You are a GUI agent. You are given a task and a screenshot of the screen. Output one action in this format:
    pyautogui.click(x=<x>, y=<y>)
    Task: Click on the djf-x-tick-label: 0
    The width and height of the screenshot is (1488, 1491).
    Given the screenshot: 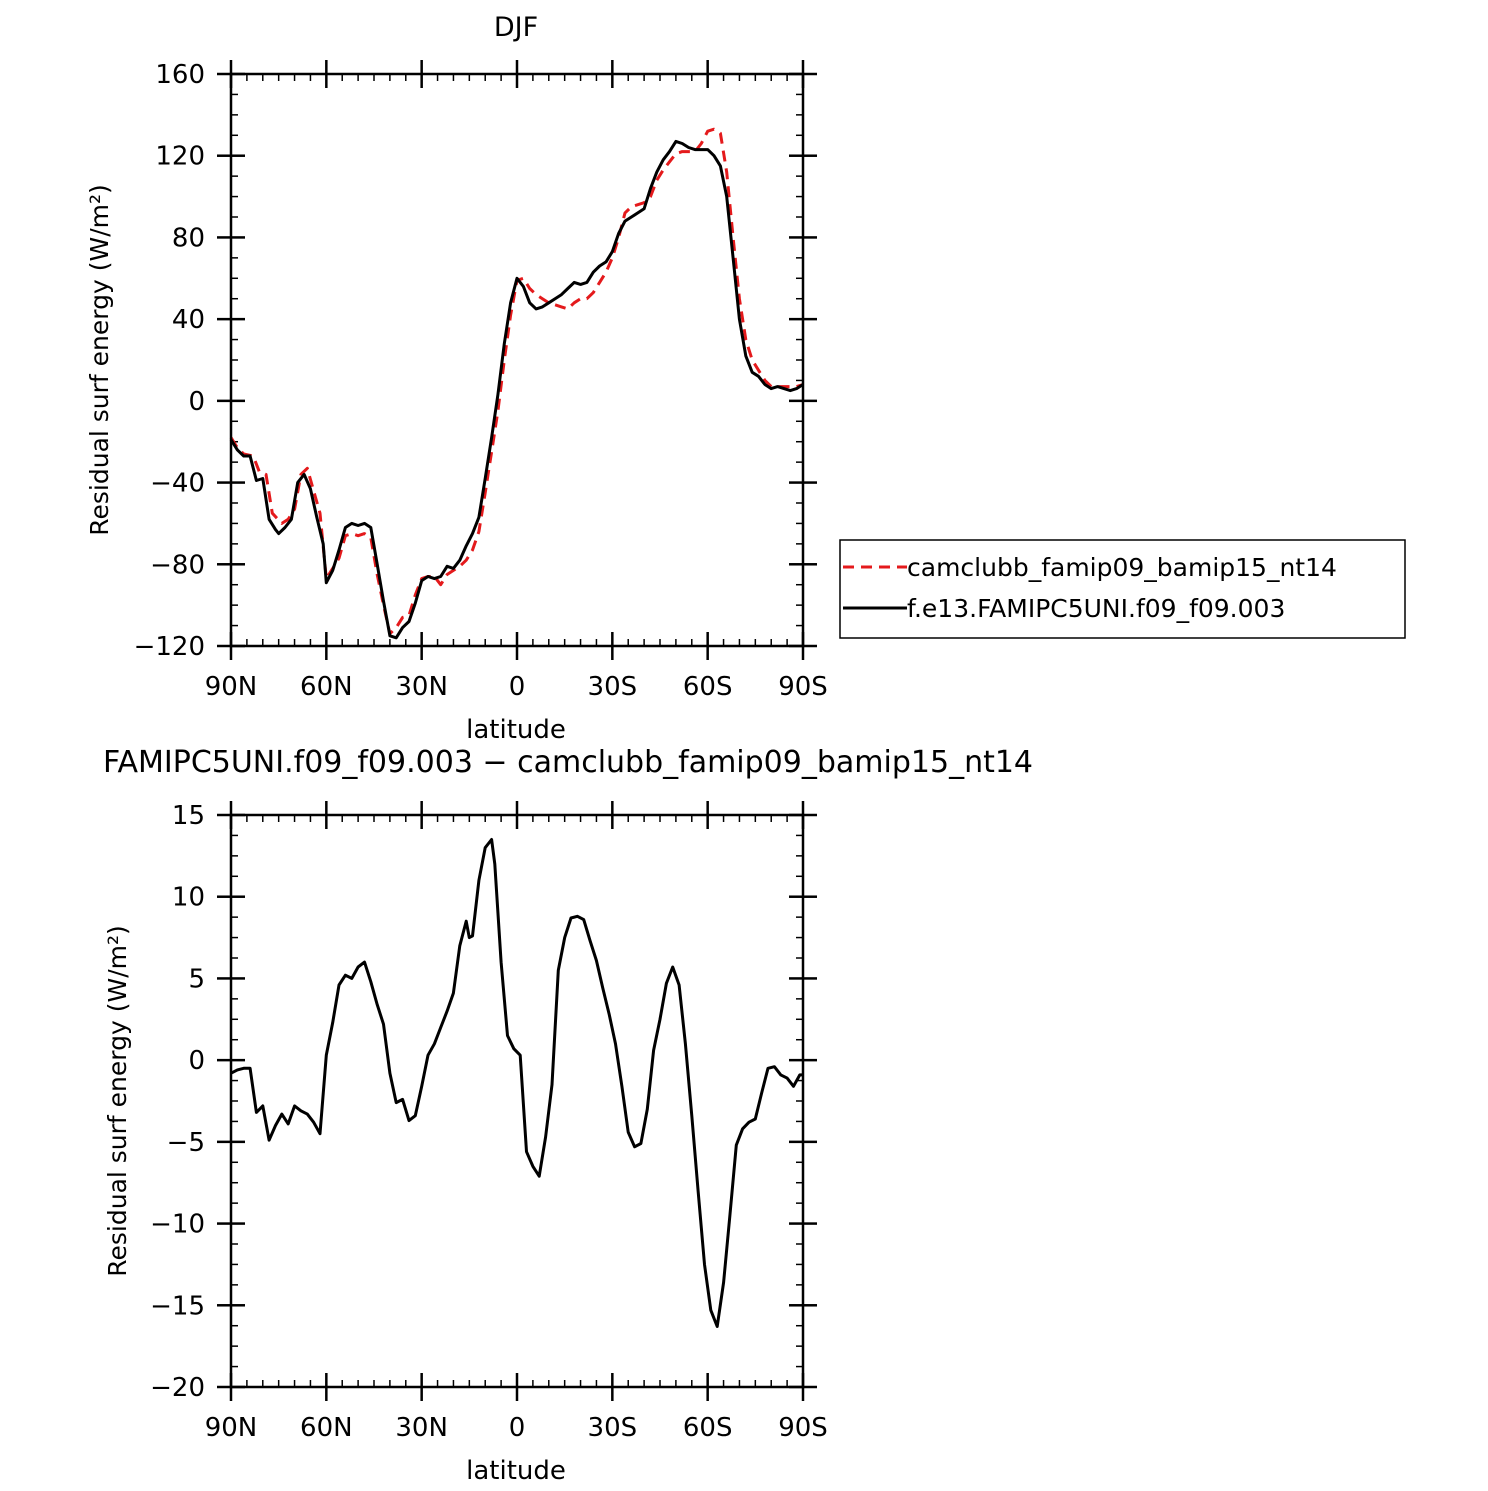 What is the action you would take?
    pyautogui.click(x=517, y=687)
    